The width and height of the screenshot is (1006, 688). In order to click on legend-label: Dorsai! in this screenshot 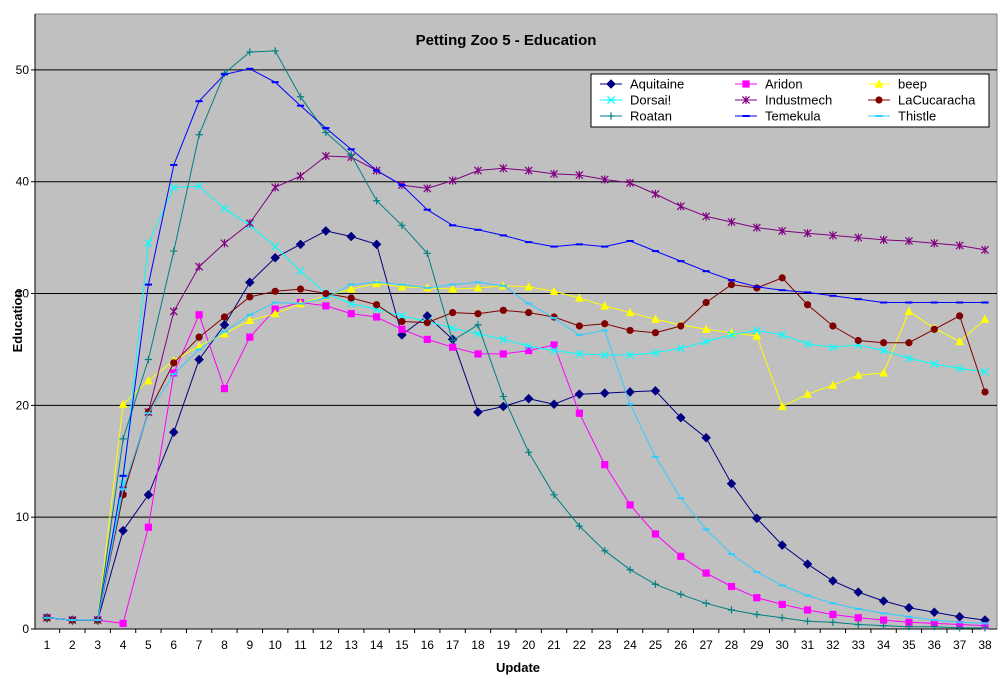, I will do `click(650, 100)`.